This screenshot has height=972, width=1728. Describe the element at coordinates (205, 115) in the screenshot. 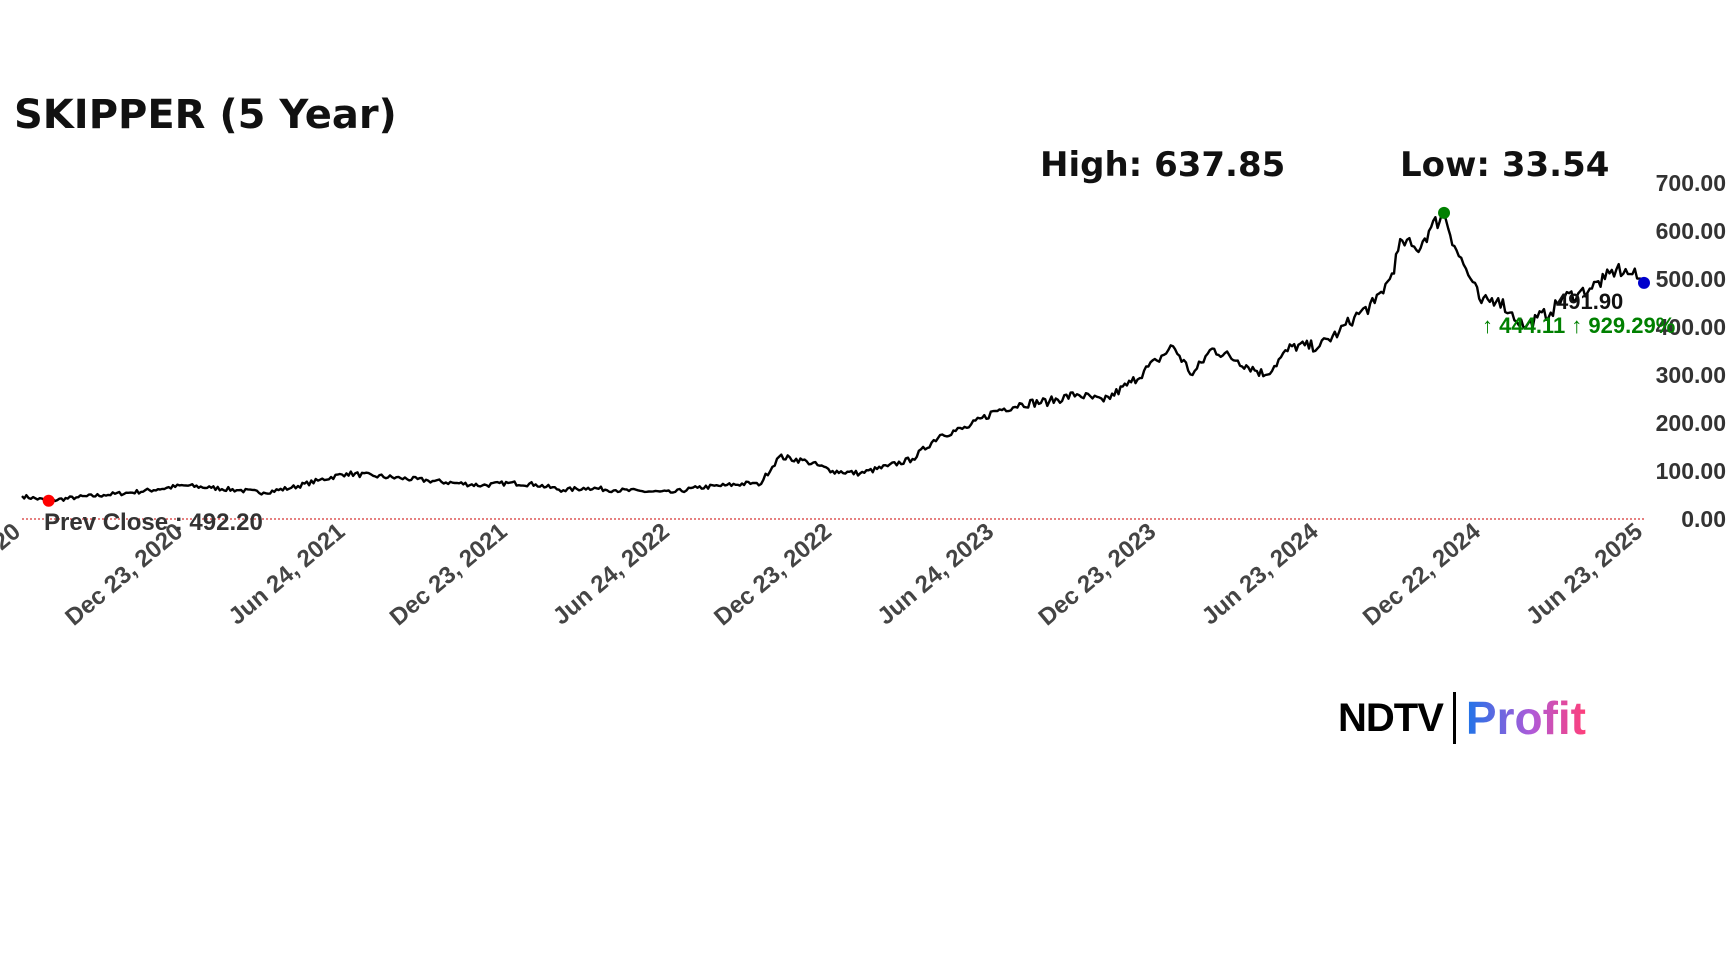

I see `chart-title: SKIPPER (5 Year)` at that location.